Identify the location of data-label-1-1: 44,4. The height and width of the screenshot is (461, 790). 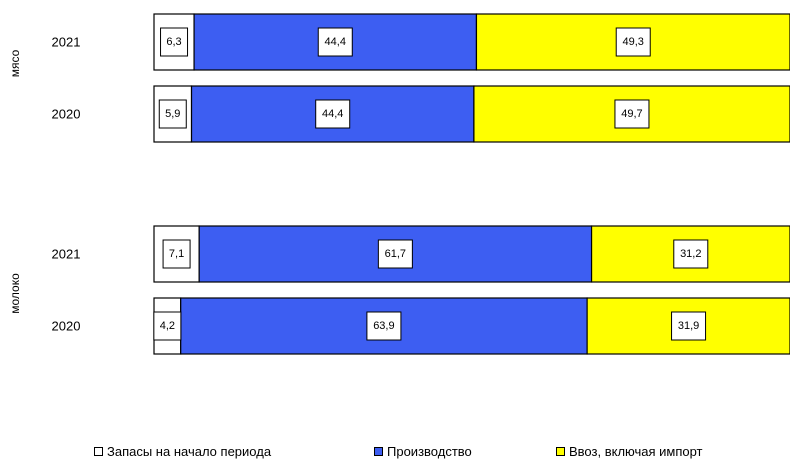
(332, 114).